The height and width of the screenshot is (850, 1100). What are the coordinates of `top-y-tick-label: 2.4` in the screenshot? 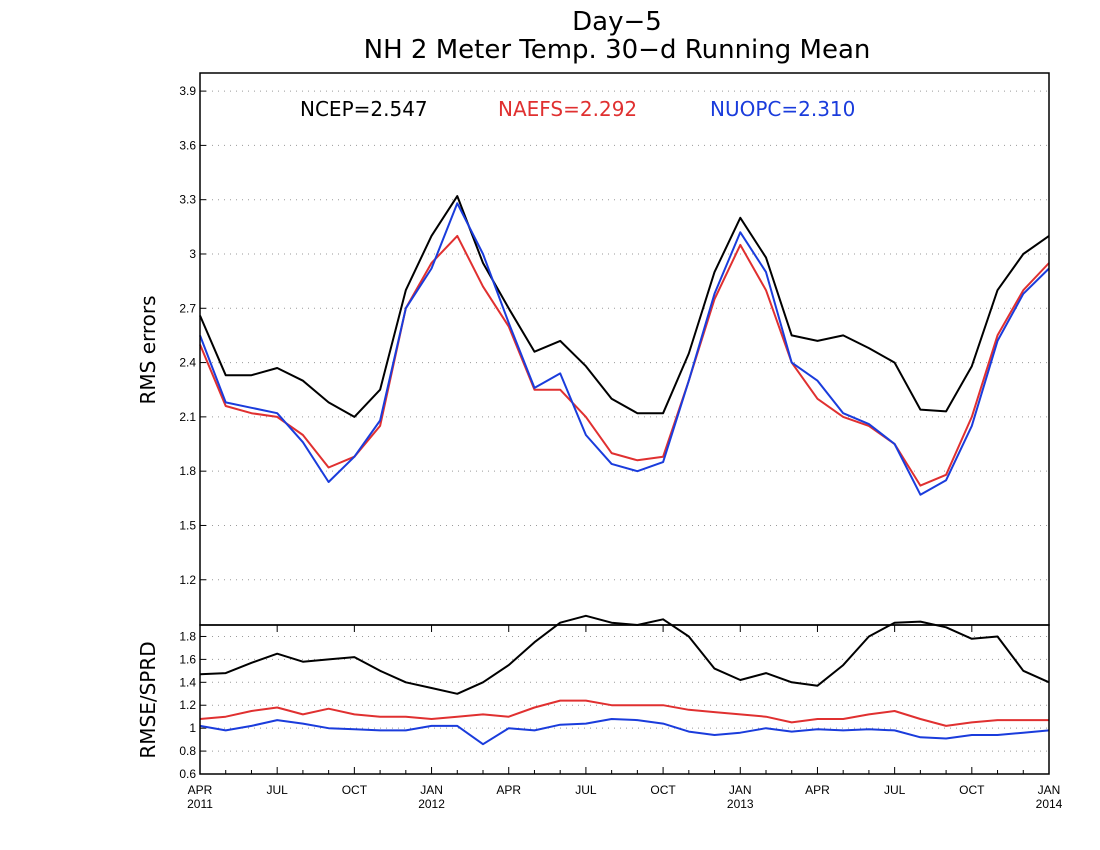 It's located at (187, 363).